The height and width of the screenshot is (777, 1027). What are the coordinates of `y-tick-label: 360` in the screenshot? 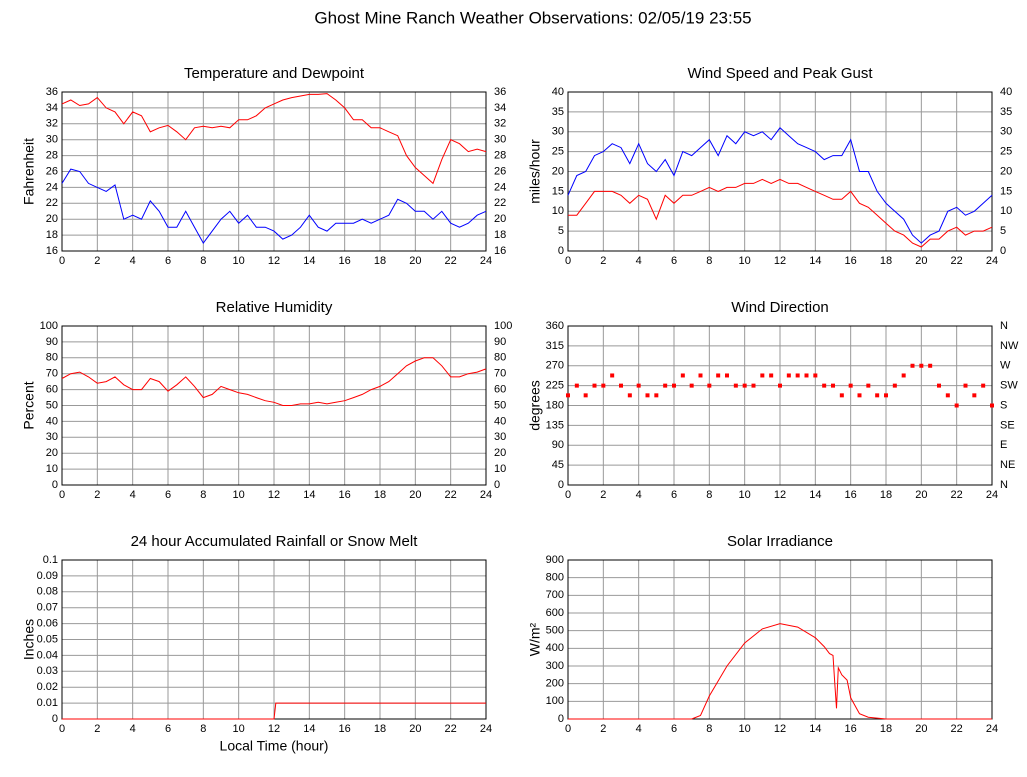 It's located at (555, 326).